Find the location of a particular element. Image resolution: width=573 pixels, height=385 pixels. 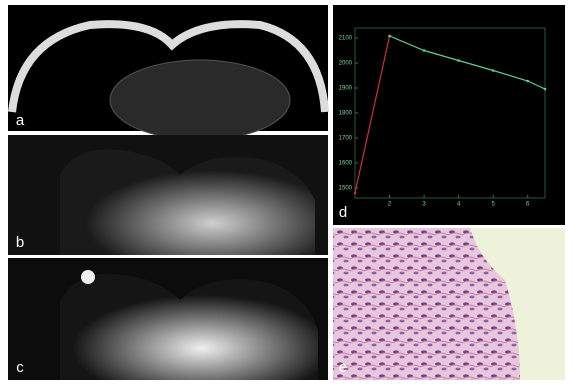

panel-label: a is located at coordinates (20, 120).